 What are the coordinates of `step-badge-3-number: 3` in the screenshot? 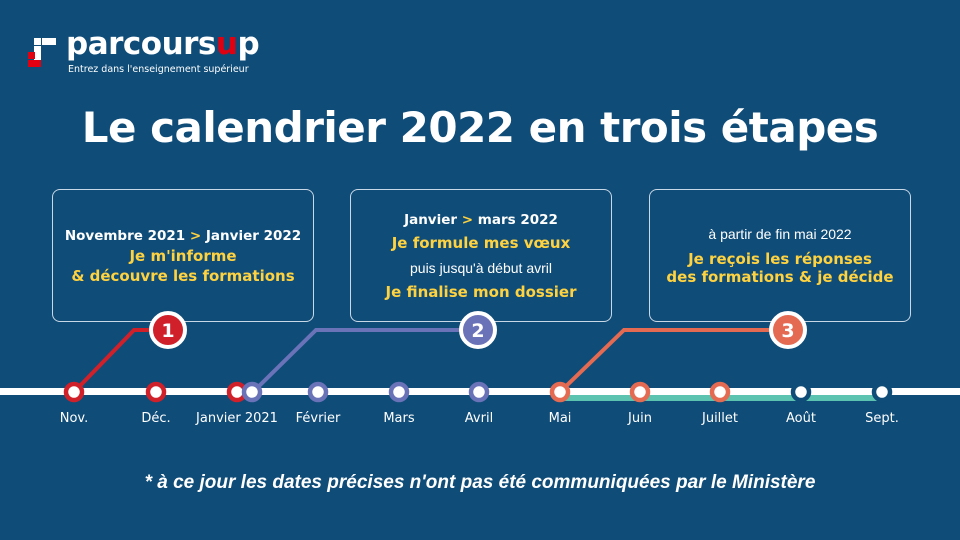 It's located at (787, 331).